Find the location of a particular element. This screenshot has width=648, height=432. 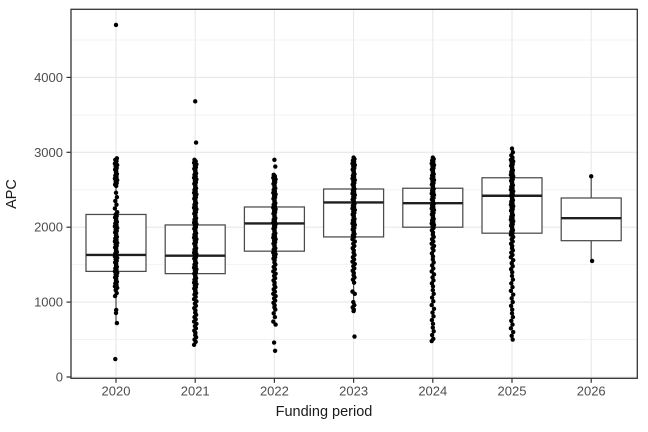

y-tick-label: 4000 is located at coordinates (48, 77).